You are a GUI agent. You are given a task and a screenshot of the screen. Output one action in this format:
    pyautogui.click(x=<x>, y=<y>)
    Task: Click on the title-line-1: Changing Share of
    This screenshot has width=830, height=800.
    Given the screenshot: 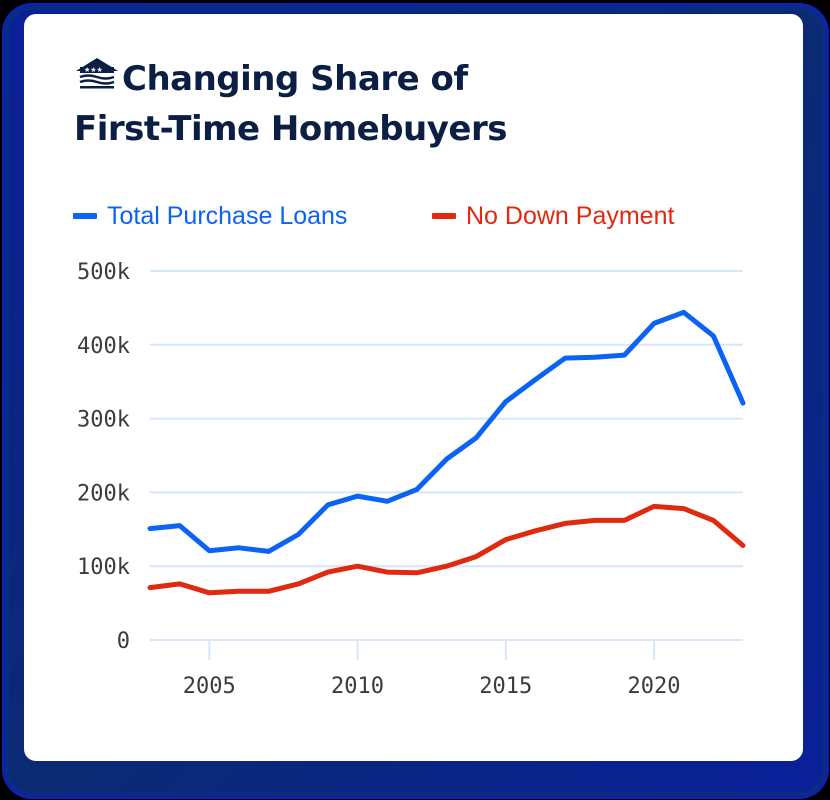 What is the action you would take?
    pyautogui.click(x=295, y=79)
    